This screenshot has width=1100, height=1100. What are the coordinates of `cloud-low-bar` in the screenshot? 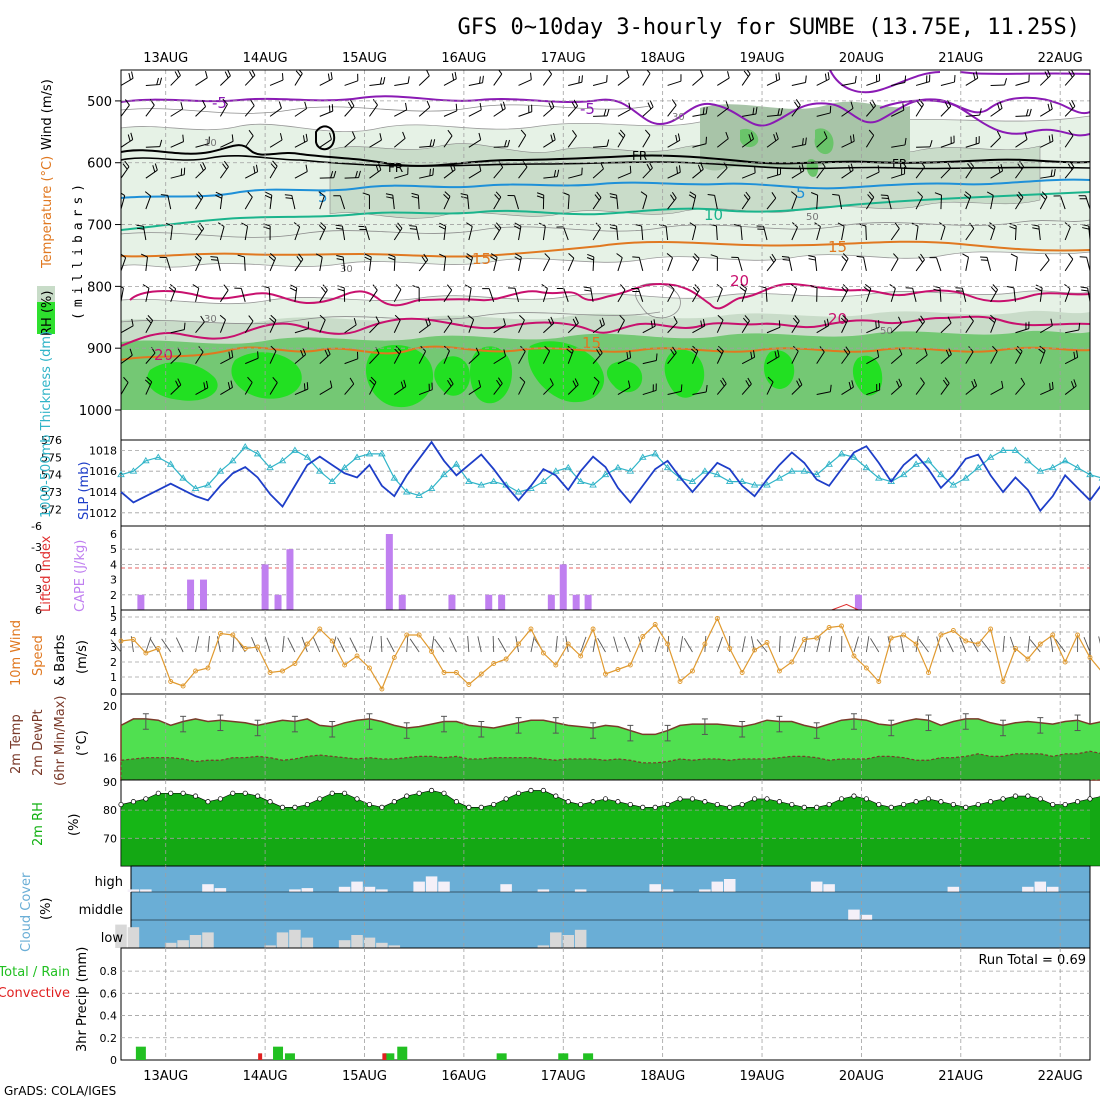 It's located at (568, 941).